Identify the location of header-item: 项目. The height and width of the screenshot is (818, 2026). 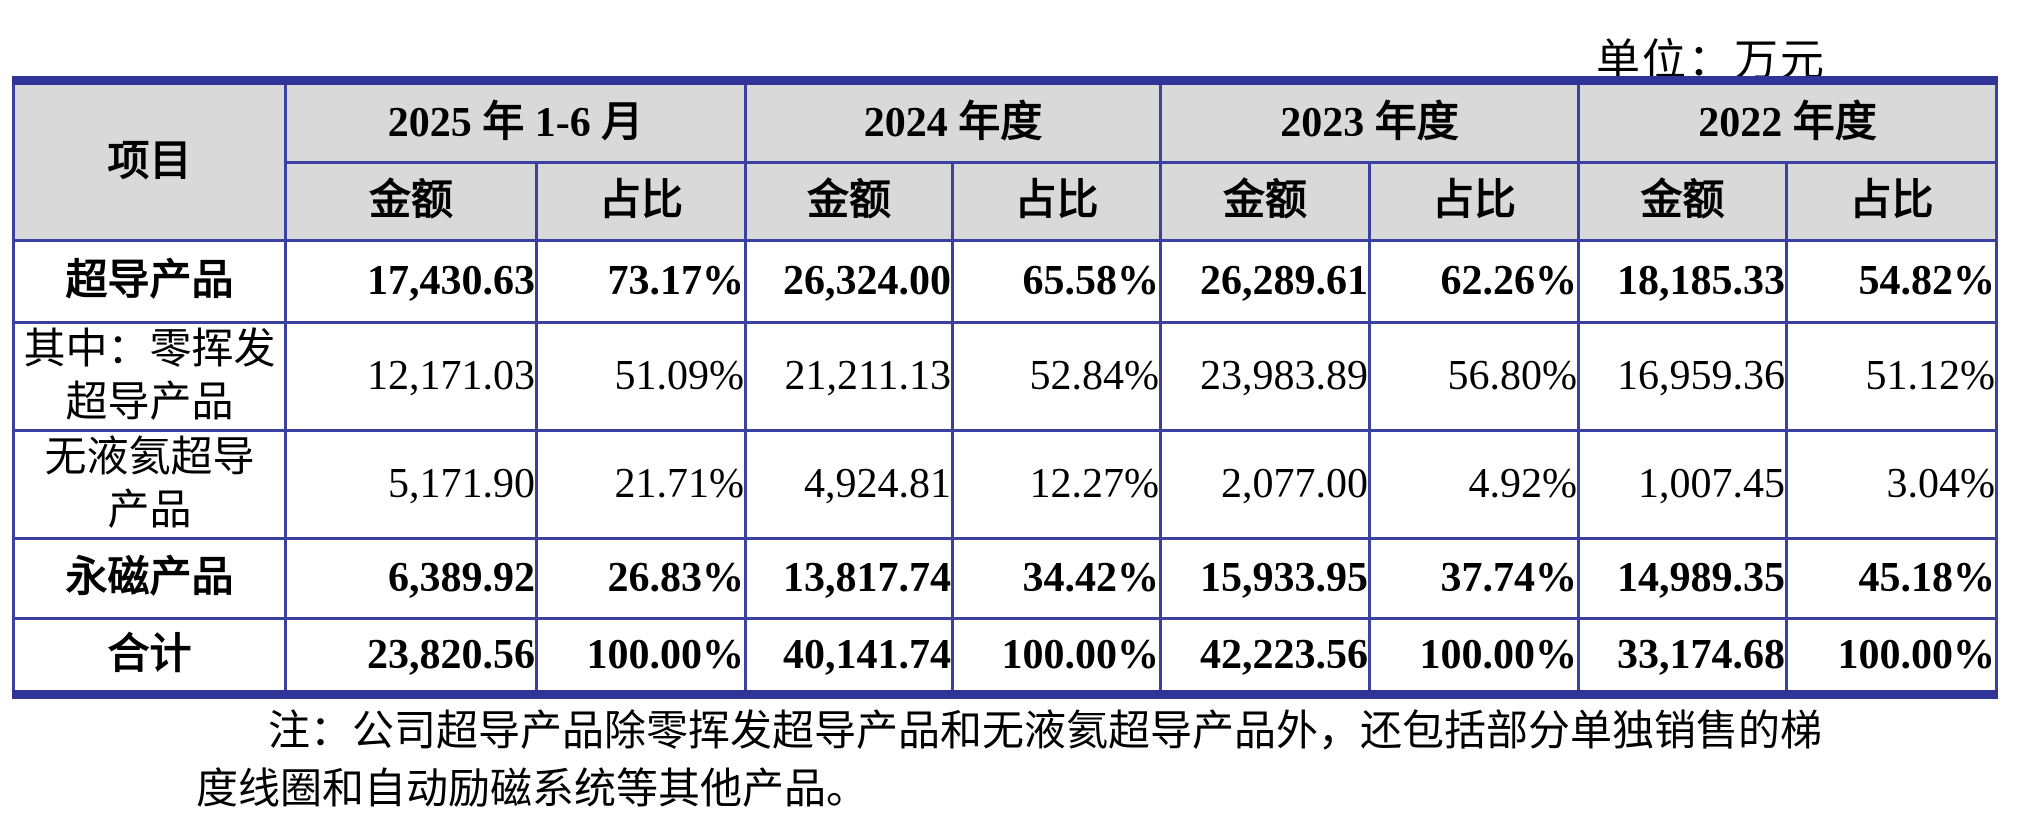
(149, 160).